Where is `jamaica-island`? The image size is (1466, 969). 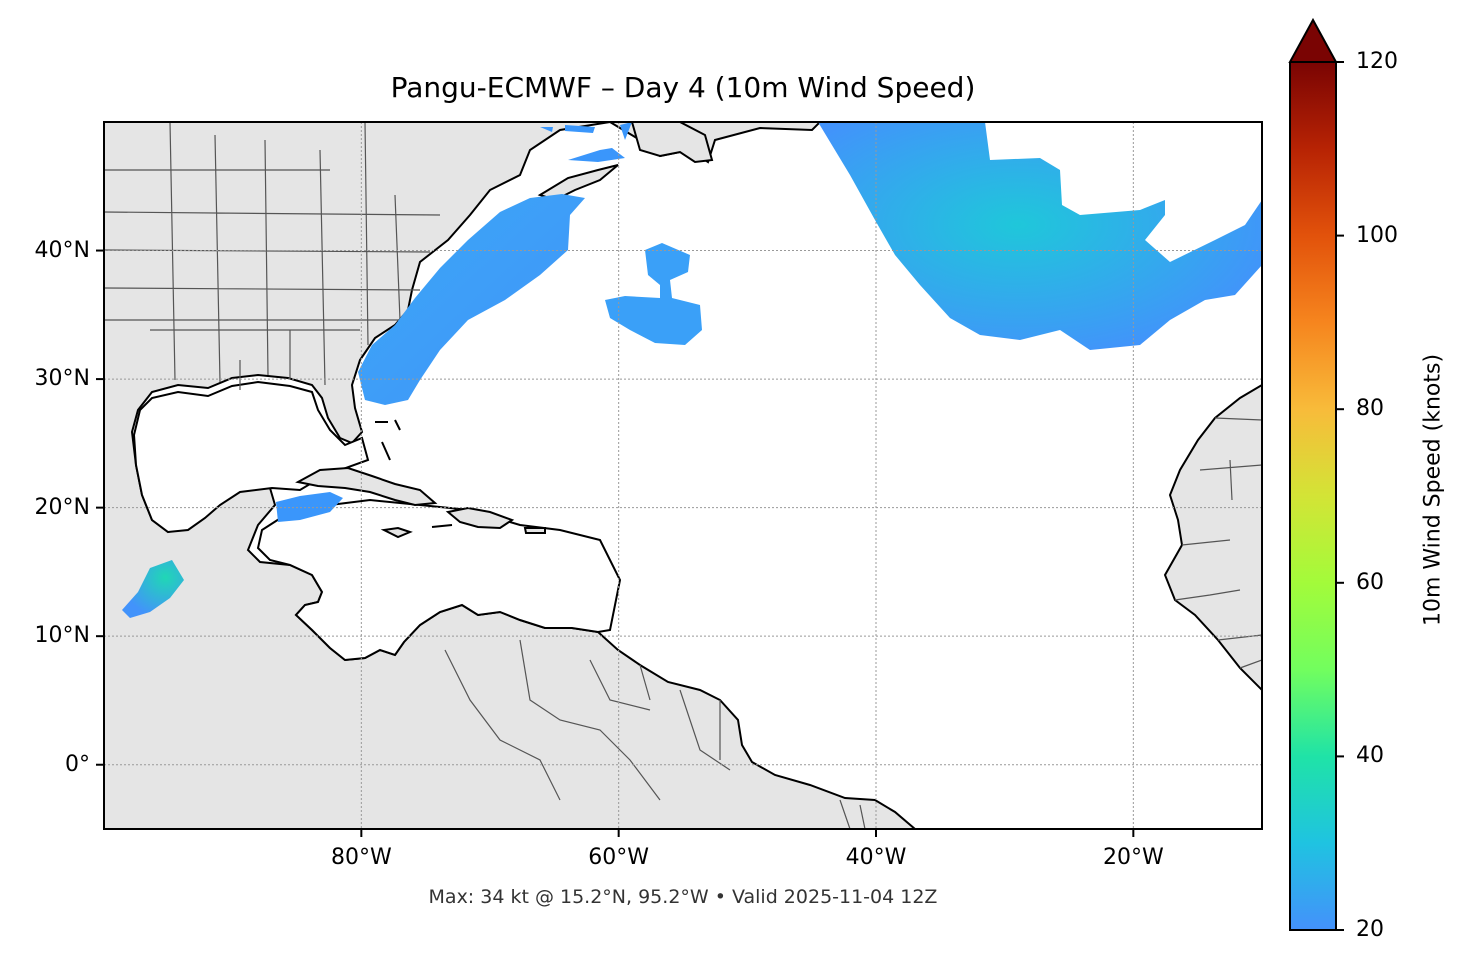
jamaica-island is located at coordinates (396, 532).